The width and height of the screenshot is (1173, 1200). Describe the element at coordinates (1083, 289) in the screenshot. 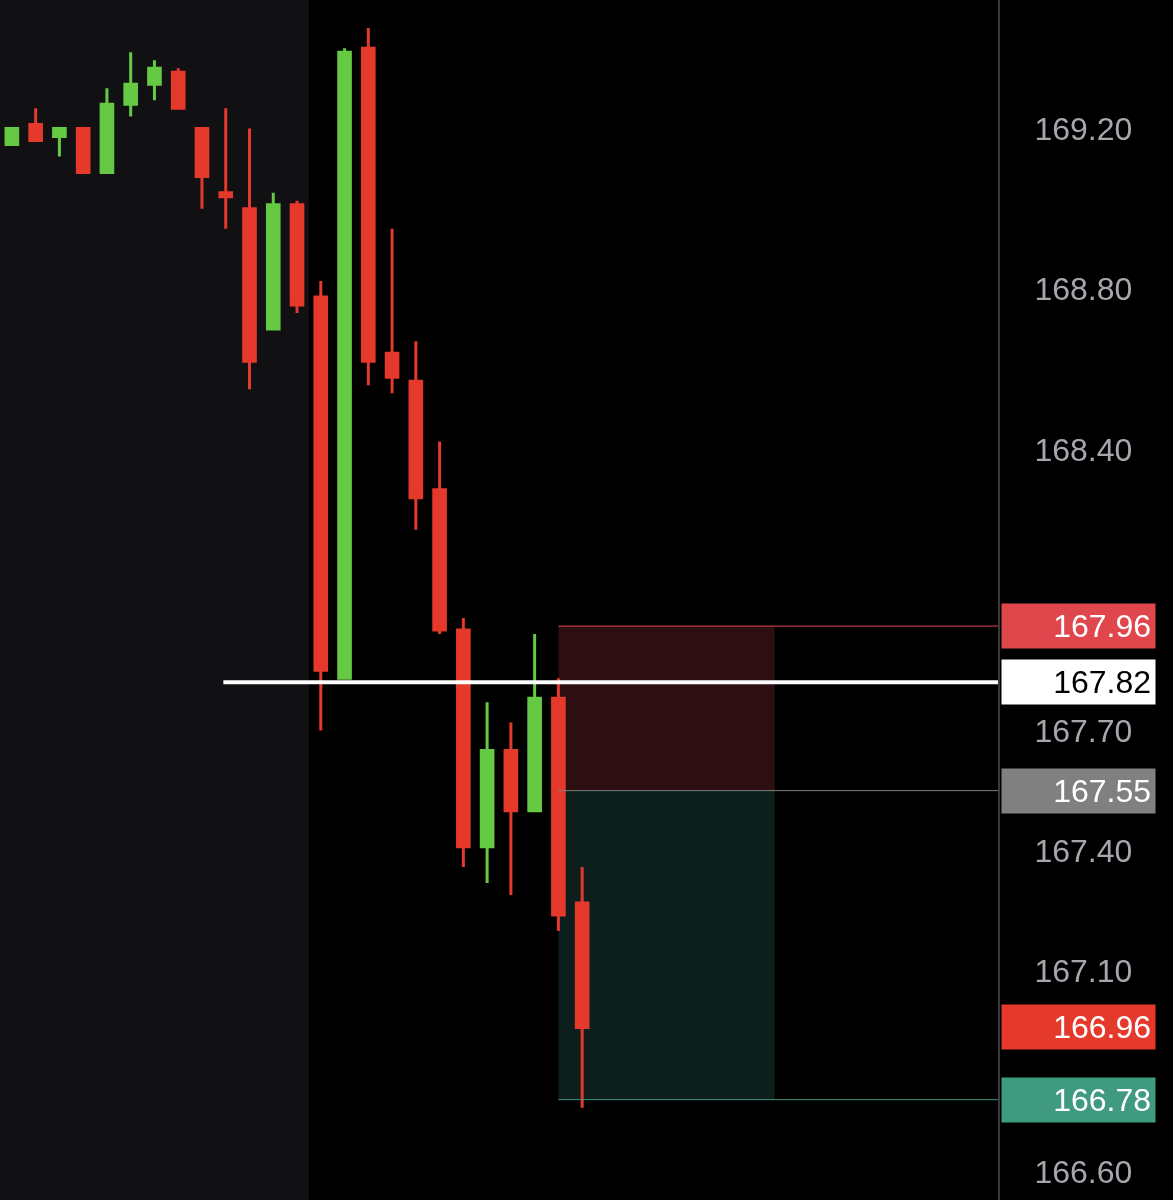

I see `y-tick-label: 168.80` at that location.